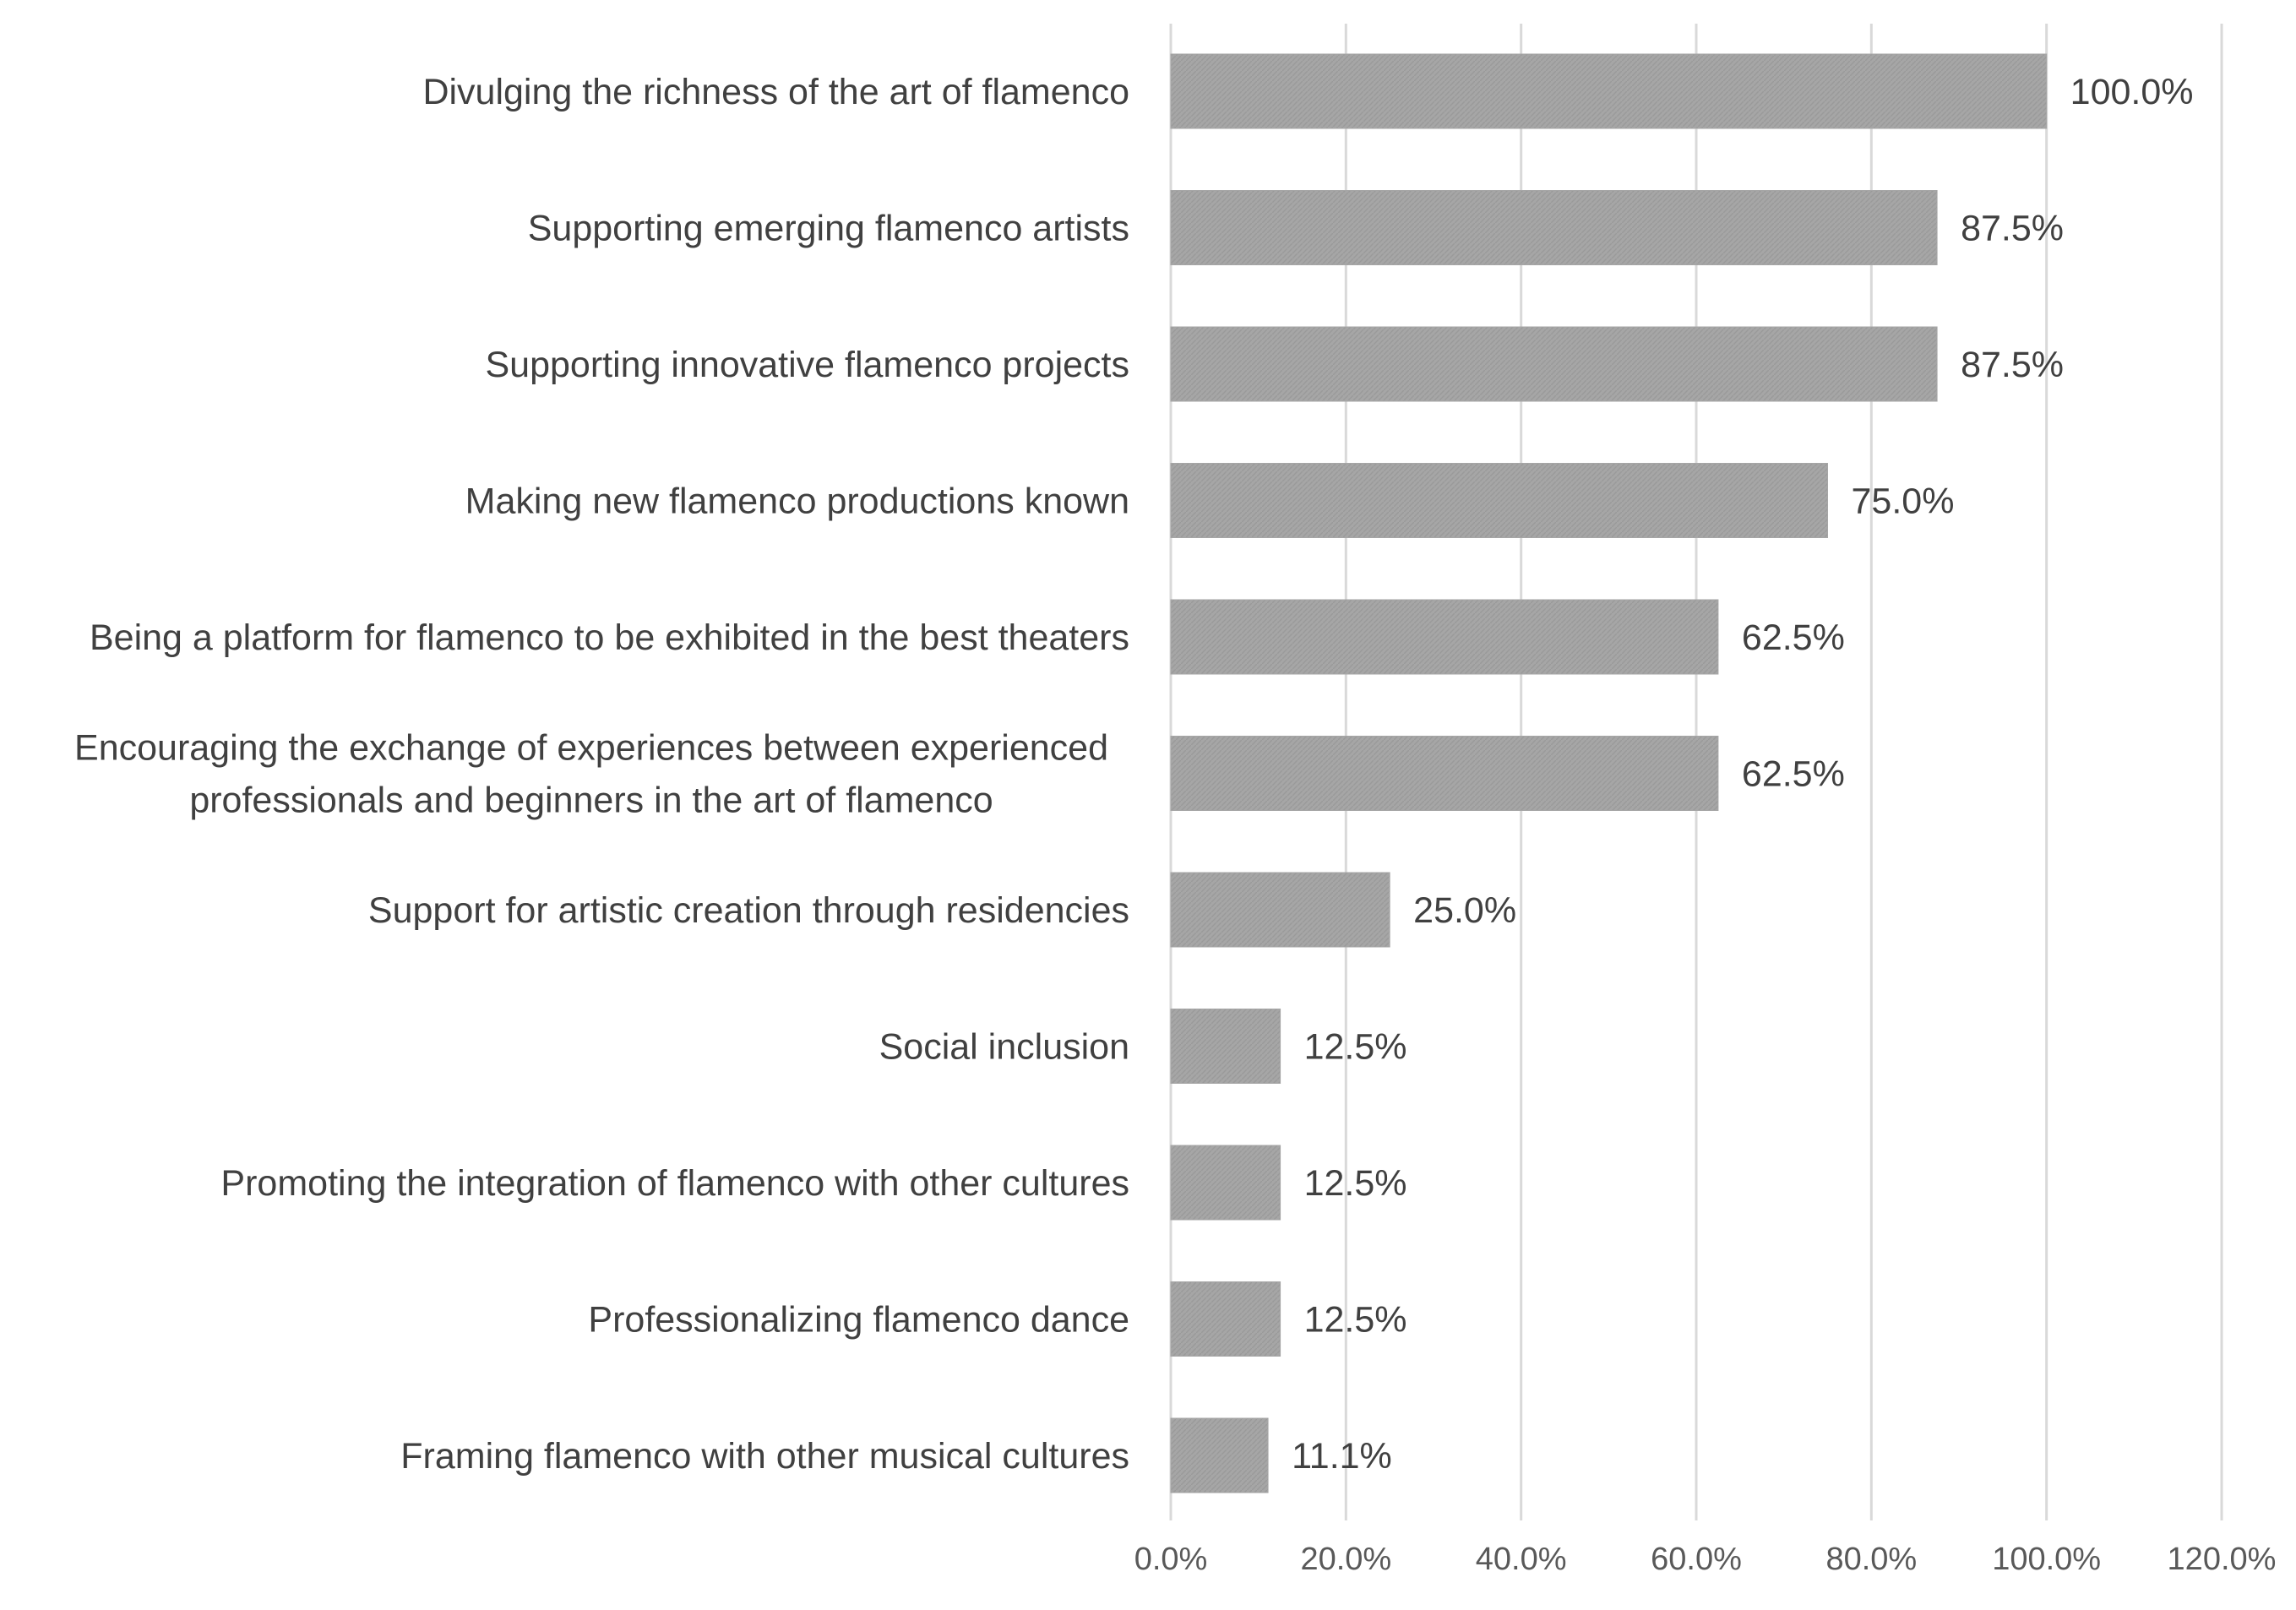 This screenshot has width=2296, height=1610. Describe the element at coordinates (2046, 1559) in the screenshot. I see `x-tick-label: 100.0%` at that location.